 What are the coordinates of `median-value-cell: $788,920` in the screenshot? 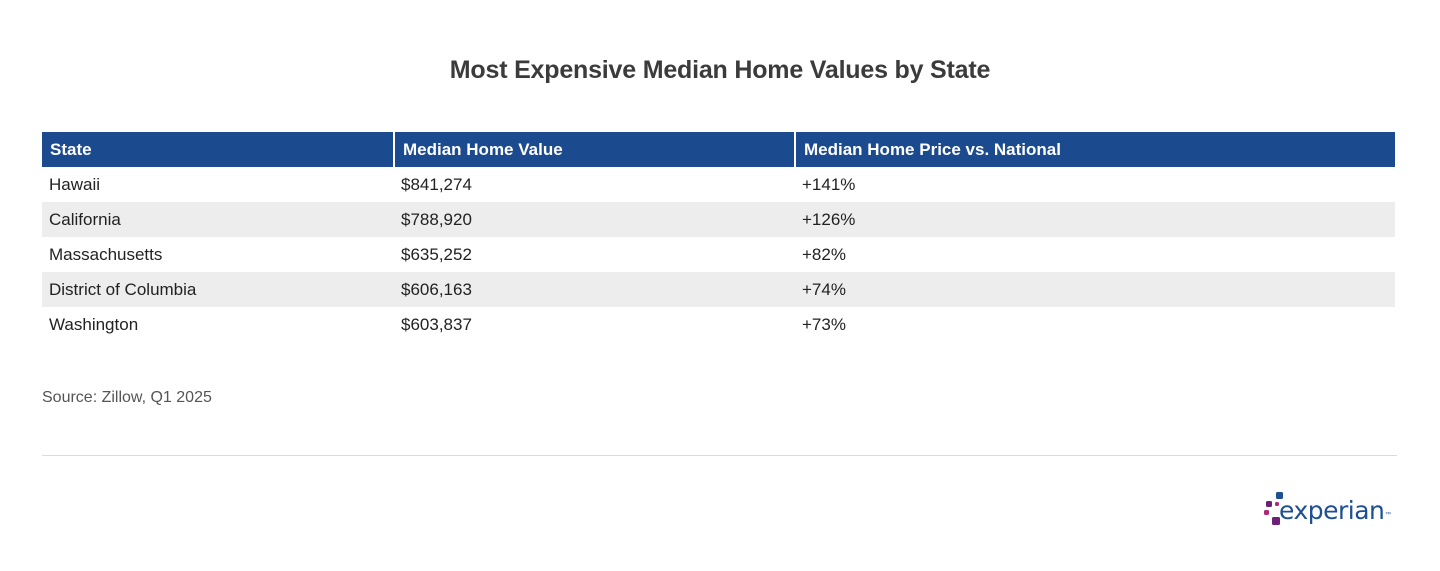 It's located at (594, 219).